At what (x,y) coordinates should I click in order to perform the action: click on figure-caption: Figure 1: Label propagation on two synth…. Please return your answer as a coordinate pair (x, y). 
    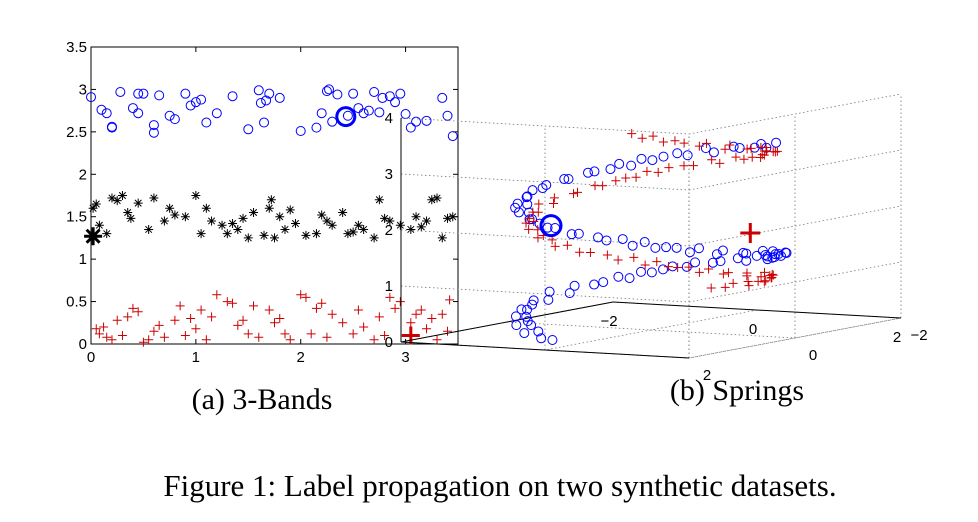
    Looking at the image, I should click on (499, 485).